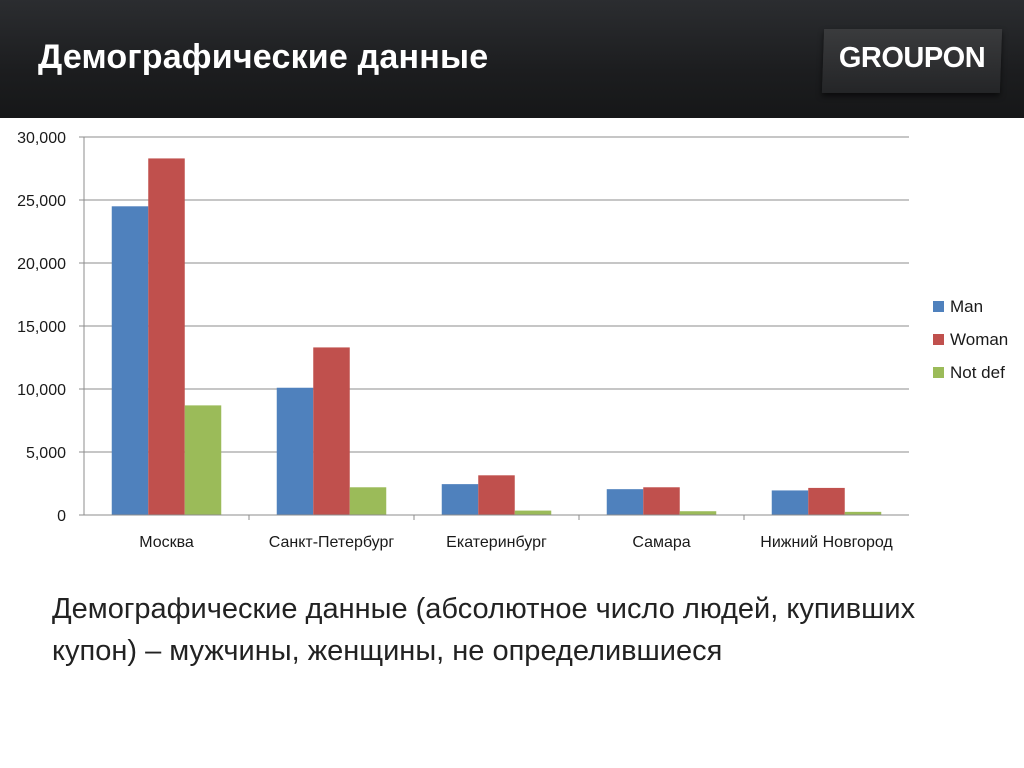  What do you see at coordinates (826, 542) in the screenshot?
I see `x-tick-label: Нижний Новгород` at bounding box center [826, 542].